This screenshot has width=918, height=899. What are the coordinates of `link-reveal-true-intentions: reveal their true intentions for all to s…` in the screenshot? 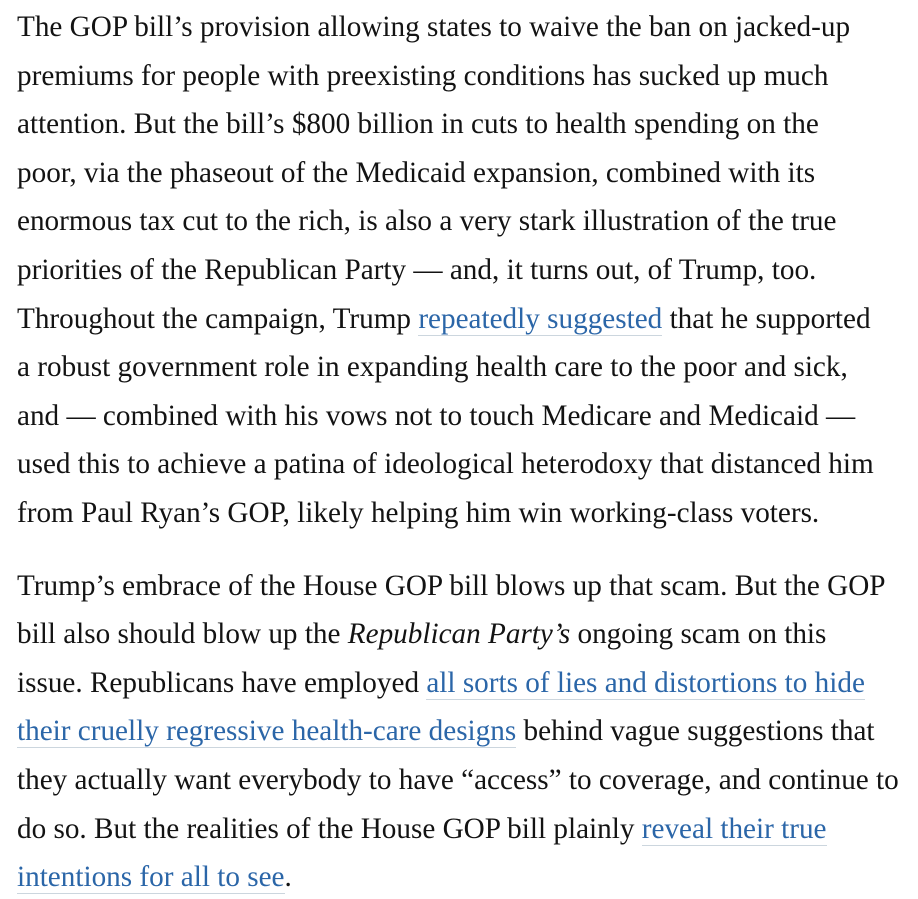 It's located at (422, 853).